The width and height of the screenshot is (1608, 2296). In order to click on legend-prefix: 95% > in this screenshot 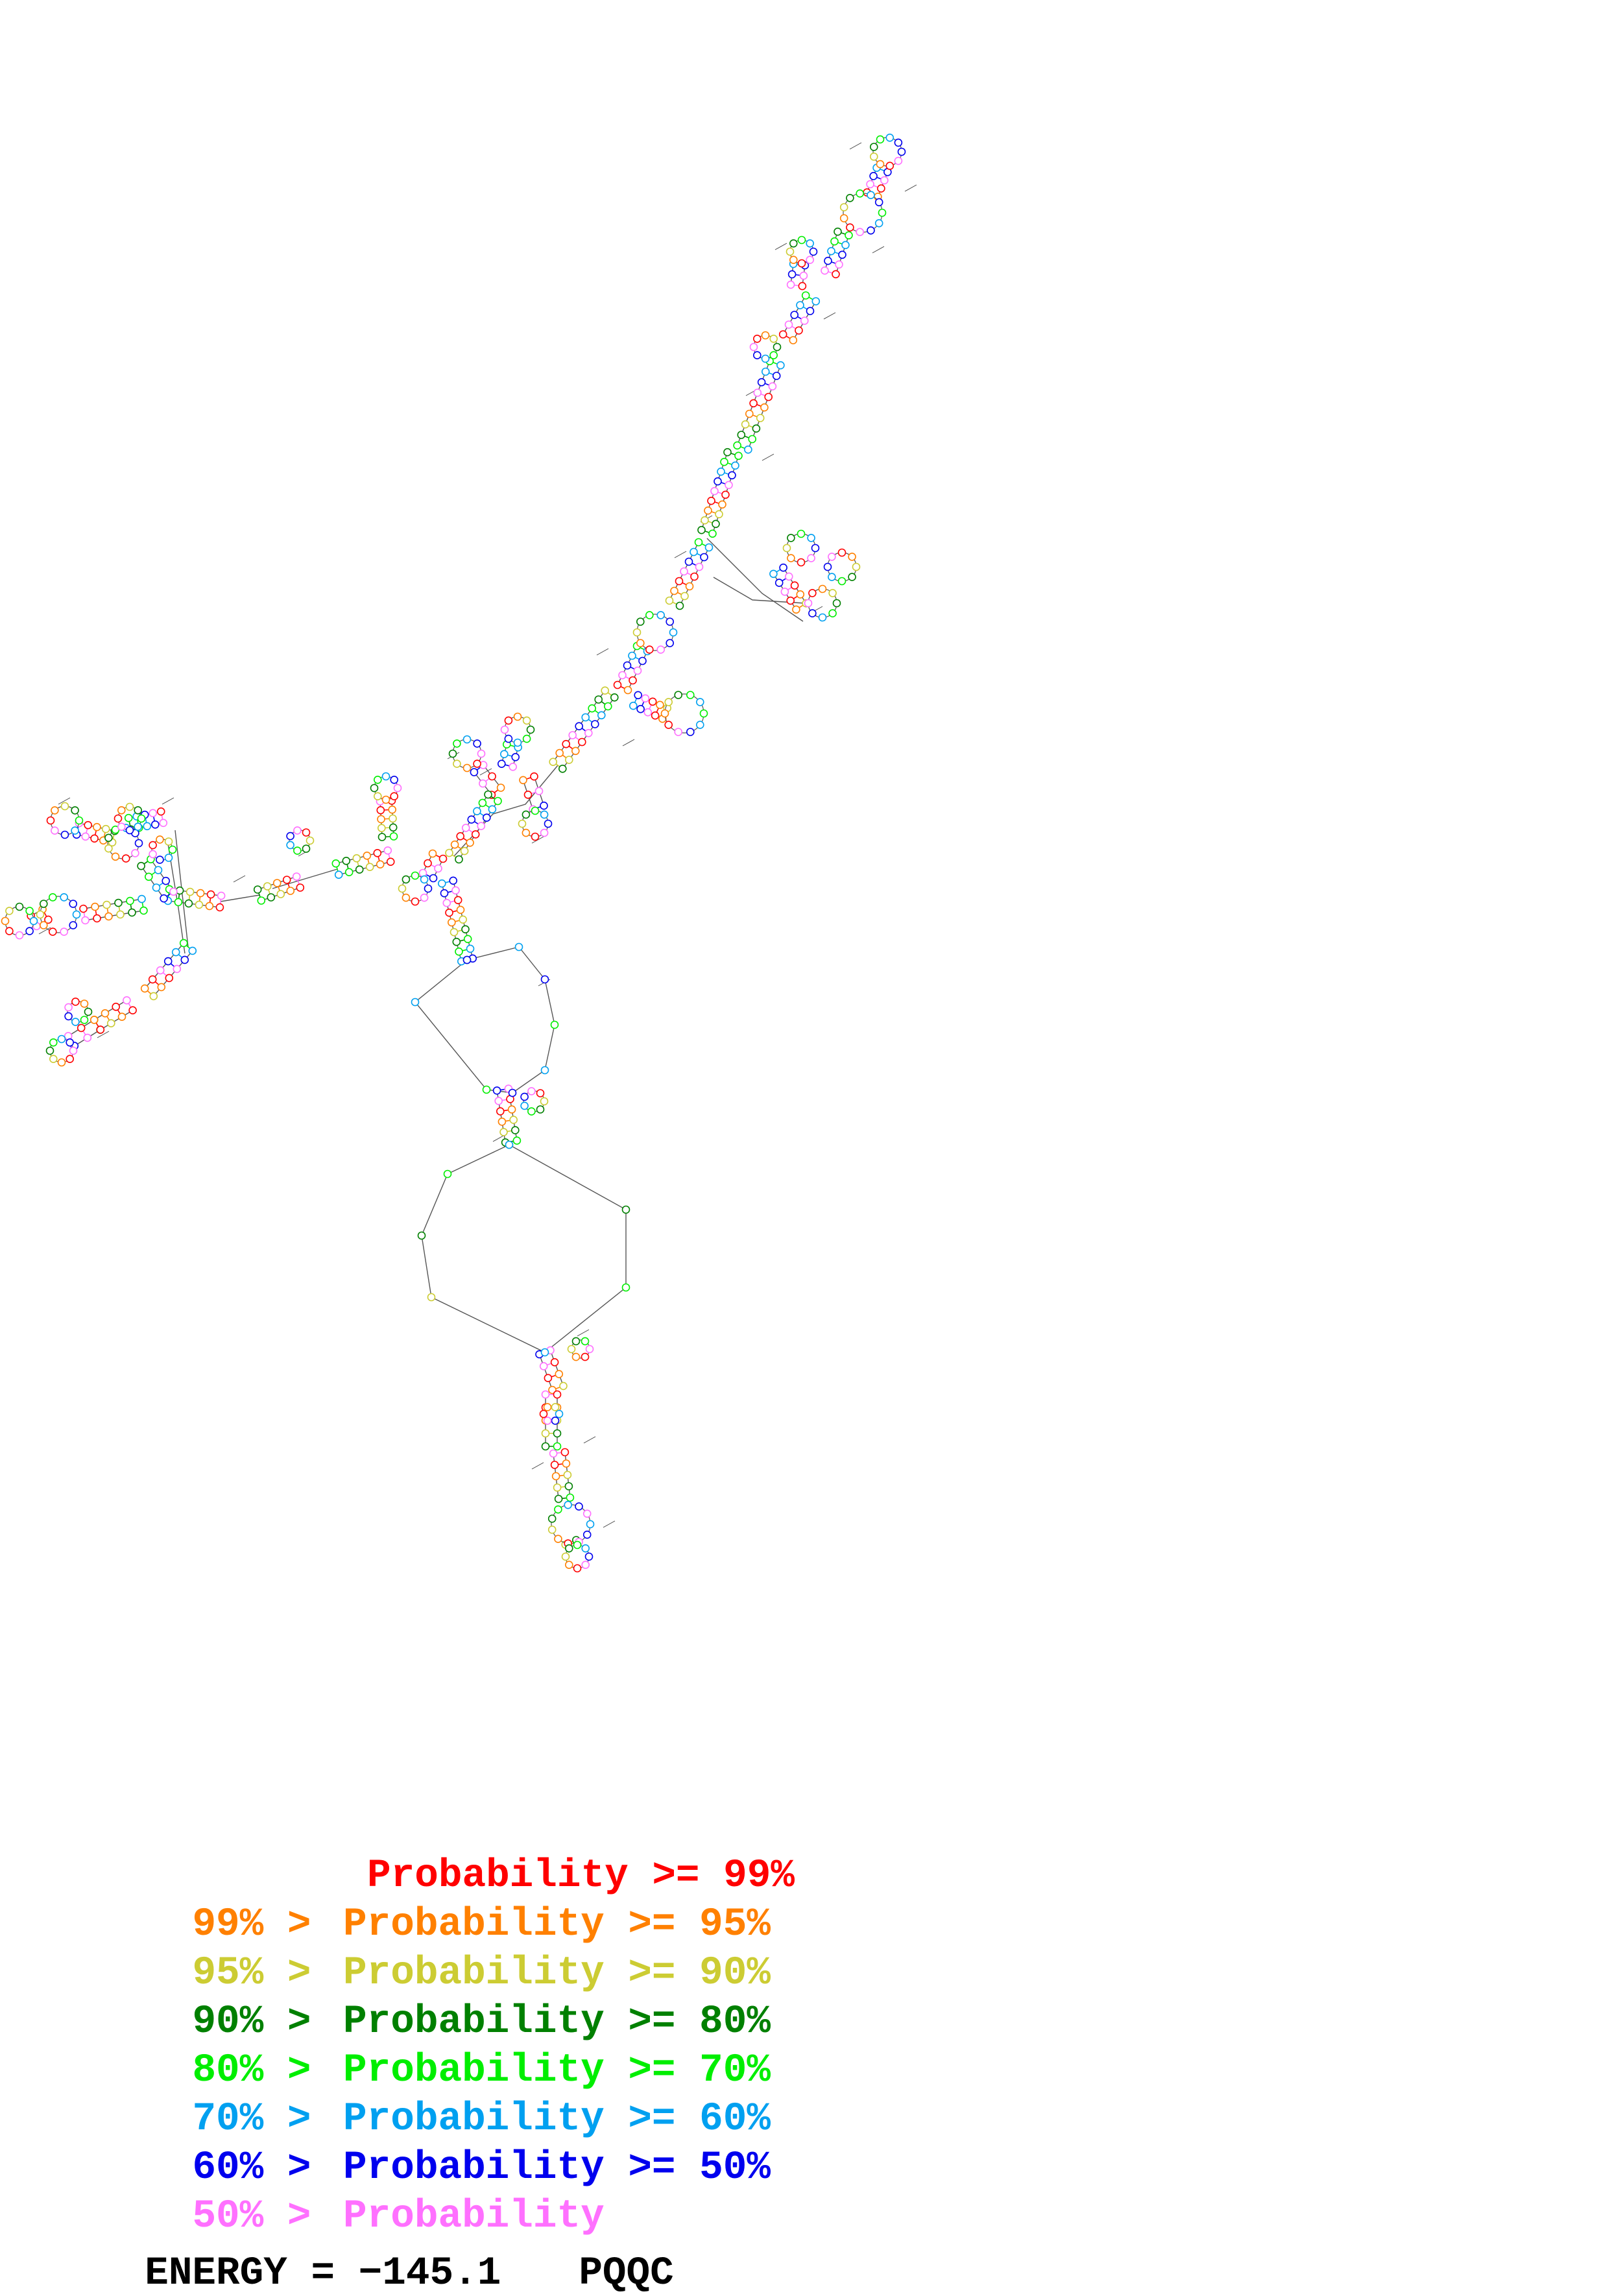, I will do `click(252, 1973)`.